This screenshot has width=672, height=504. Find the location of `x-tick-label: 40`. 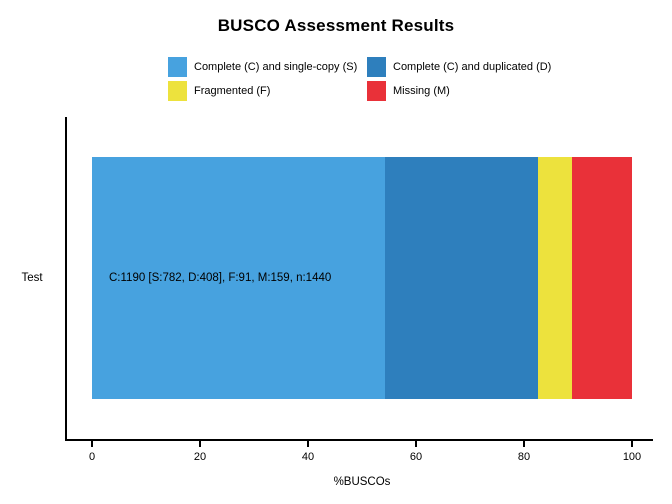

x-tick-label: 40 is located at coordinates (308, 457).